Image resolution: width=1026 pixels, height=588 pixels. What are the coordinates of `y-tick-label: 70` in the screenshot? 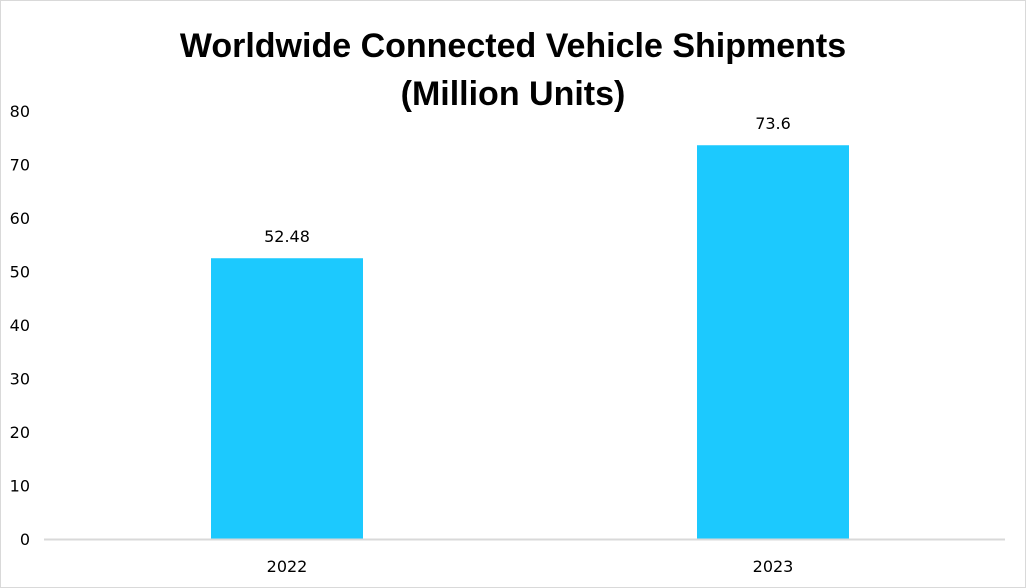 It's located at (20, 165).